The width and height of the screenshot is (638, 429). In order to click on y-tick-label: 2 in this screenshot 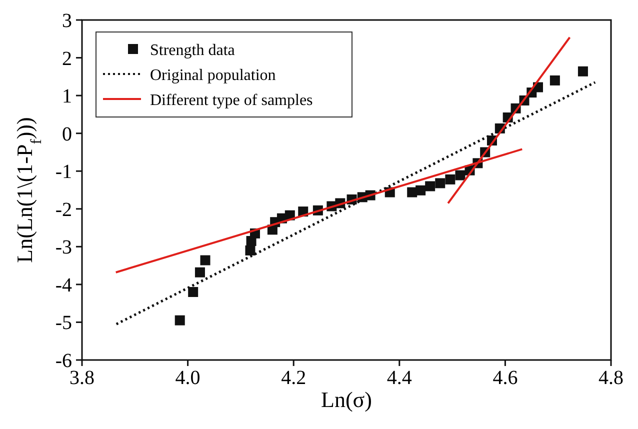, I will do `click(67, 59)`.